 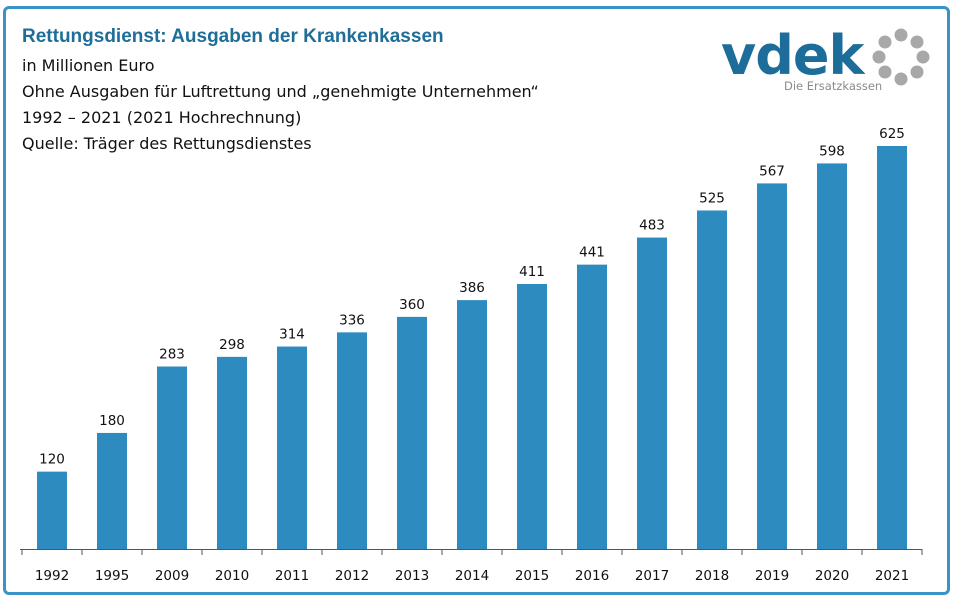 I want to click on data-label-2013: 360, so click(x=412, y=305).